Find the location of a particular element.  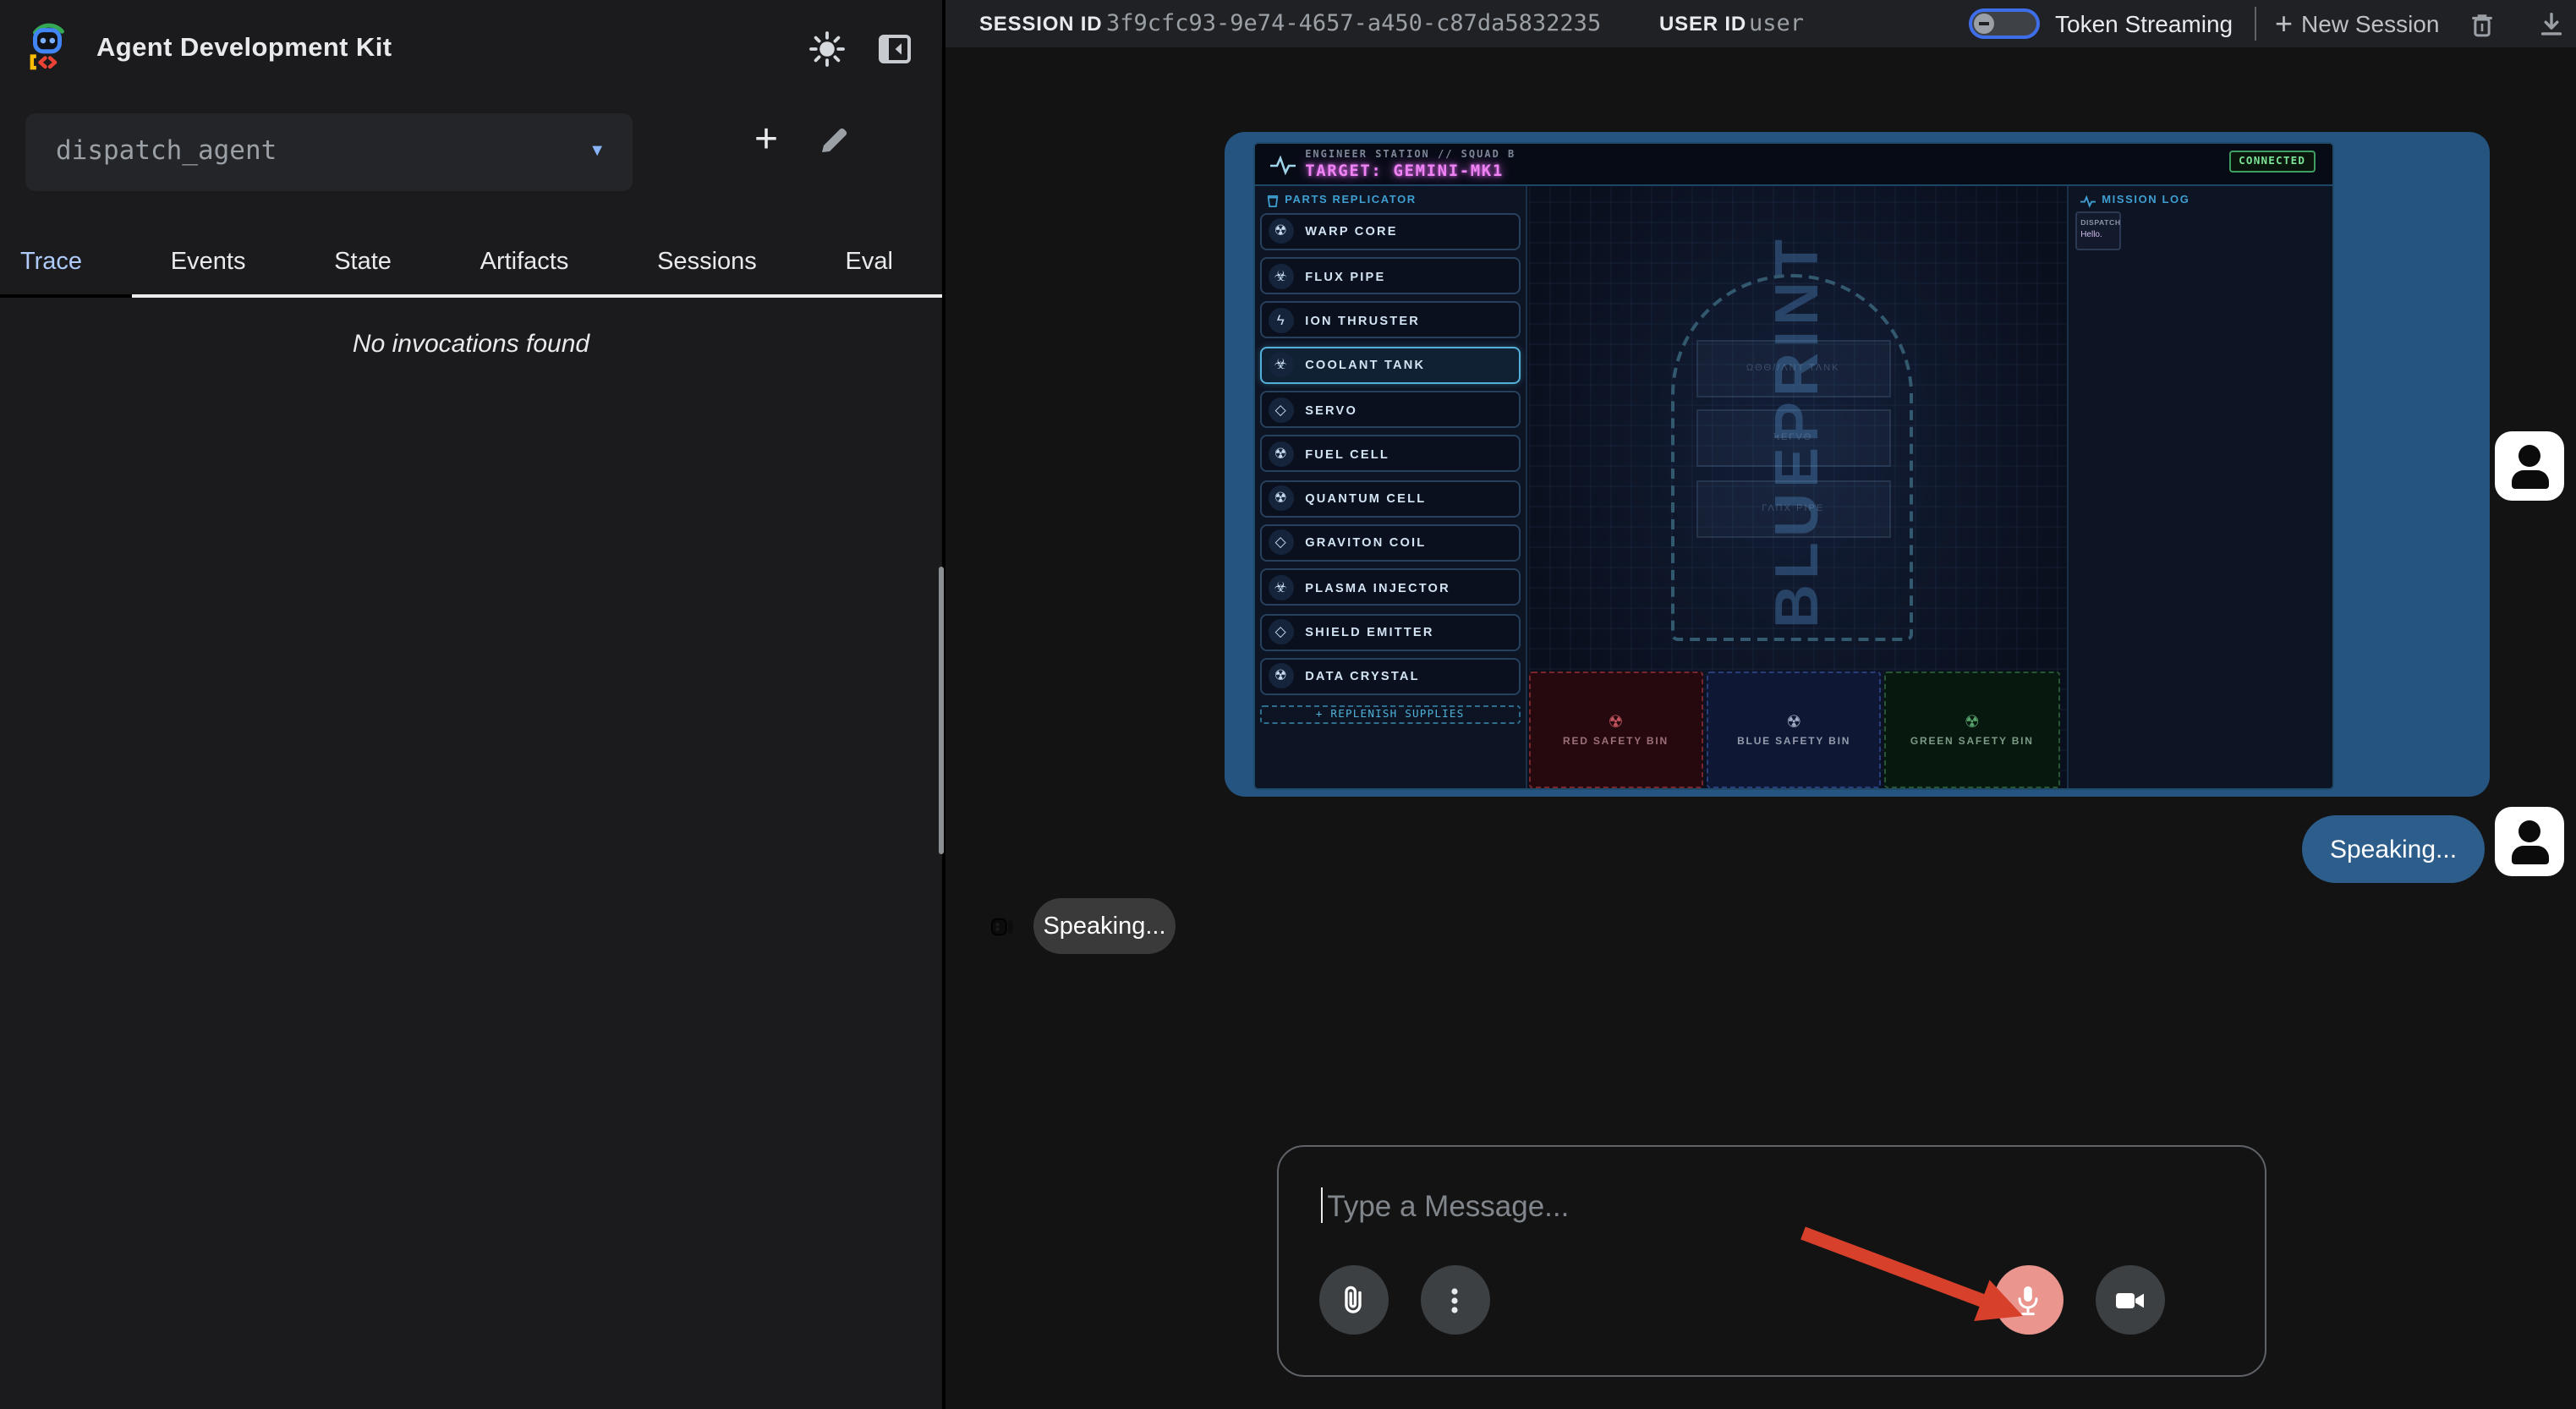

theme-sun-icon is located at coordinates (827, 49).